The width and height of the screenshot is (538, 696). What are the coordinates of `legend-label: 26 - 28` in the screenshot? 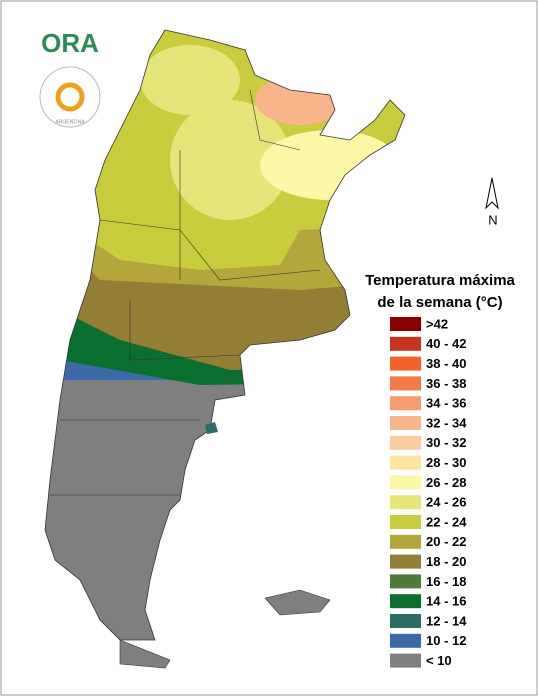 It's located at (446, 482).